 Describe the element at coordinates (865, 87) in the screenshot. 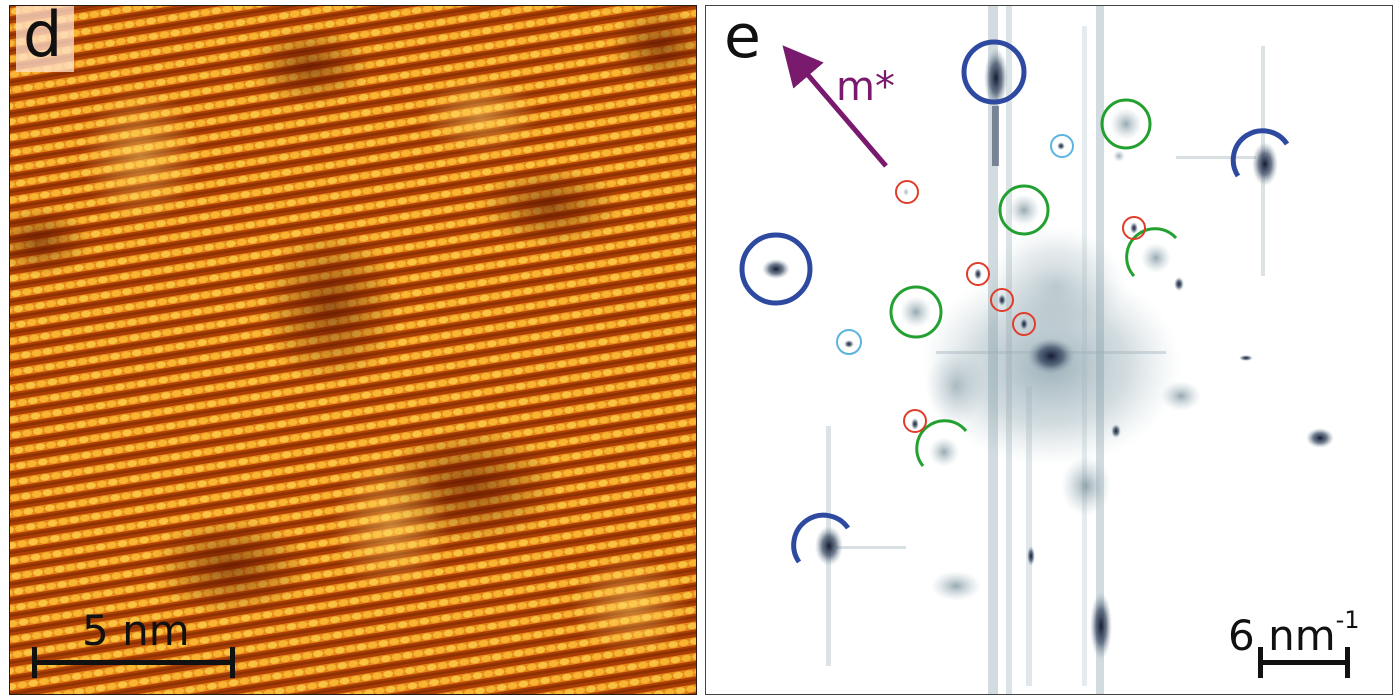

I see `direction-label: m*` at that location.